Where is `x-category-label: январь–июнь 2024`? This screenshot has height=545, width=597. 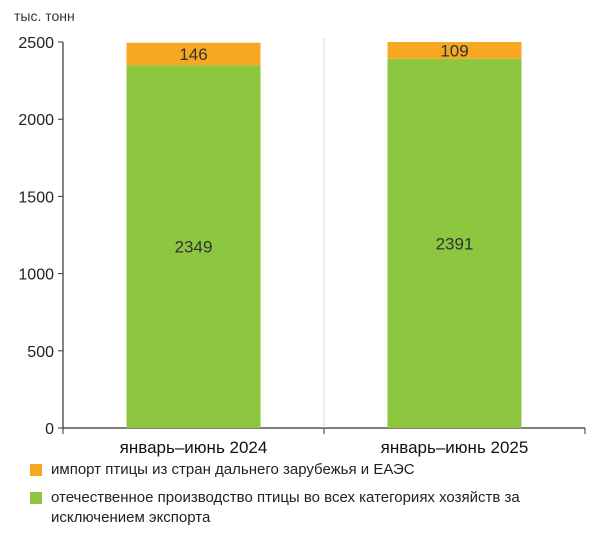
x-category-label: январь–июнь 2024 is located at coordinates (194, 447).